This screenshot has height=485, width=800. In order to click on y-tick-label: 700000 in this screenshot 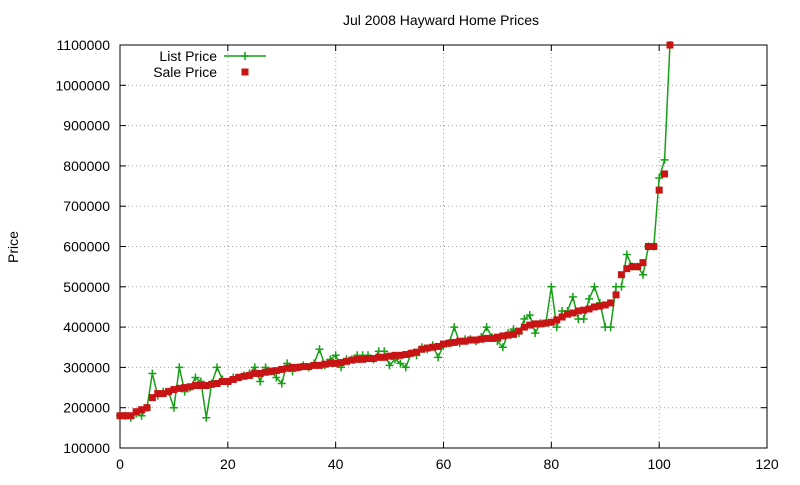, I will do `click(86, 206)`.